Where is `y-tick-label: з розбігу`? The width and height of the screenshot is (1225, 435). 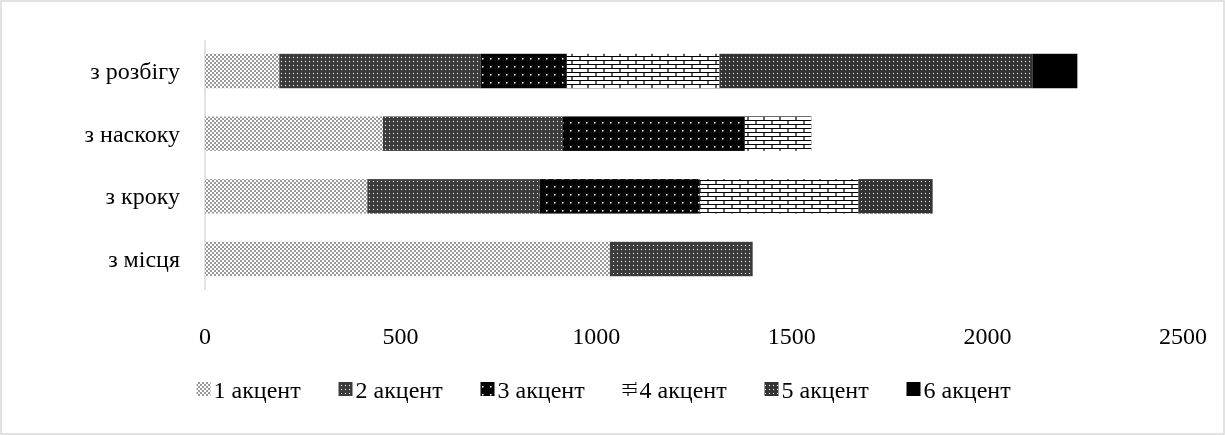 y-tick-label: з розбігу is located at coordinates (135, 71).